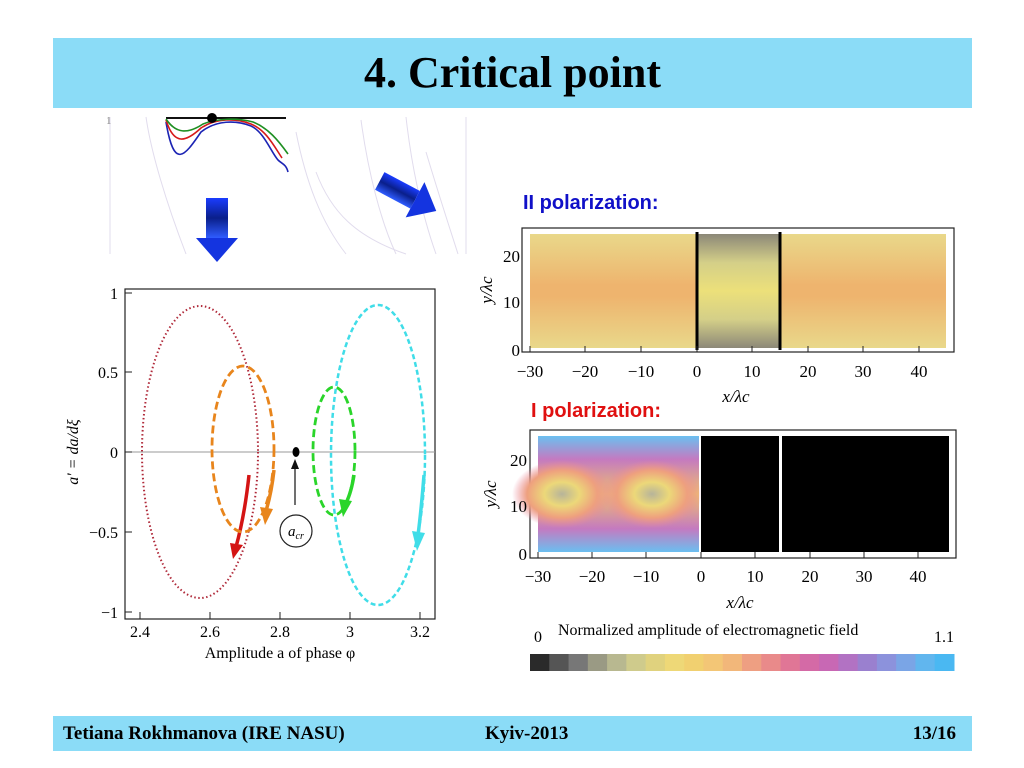  Describe the element at coordinates (641, 371) in the screenshot. I see `map-ii-xtick: −10` at that location.